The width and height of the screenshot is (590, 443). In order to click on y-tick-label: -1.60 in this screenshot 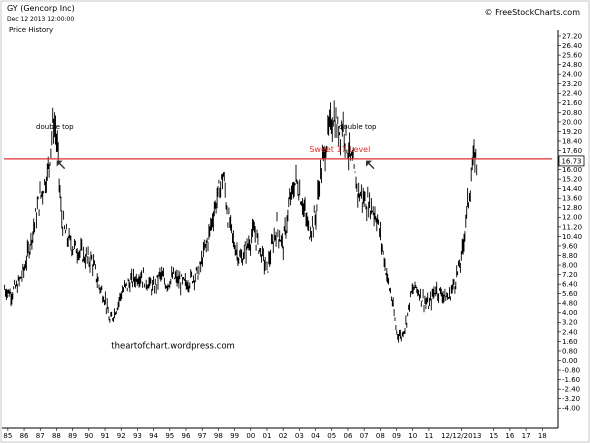, I will do `click(571, 380)`.